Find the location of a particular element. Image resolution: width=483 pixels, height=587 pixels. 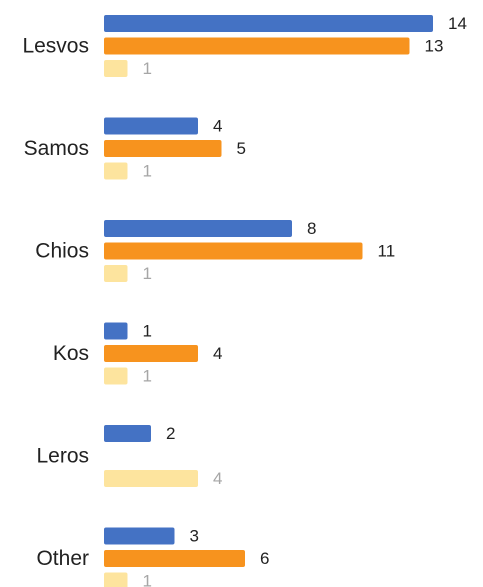

value-label-samos-series-3: 1 is located at coordinates (147, 171).